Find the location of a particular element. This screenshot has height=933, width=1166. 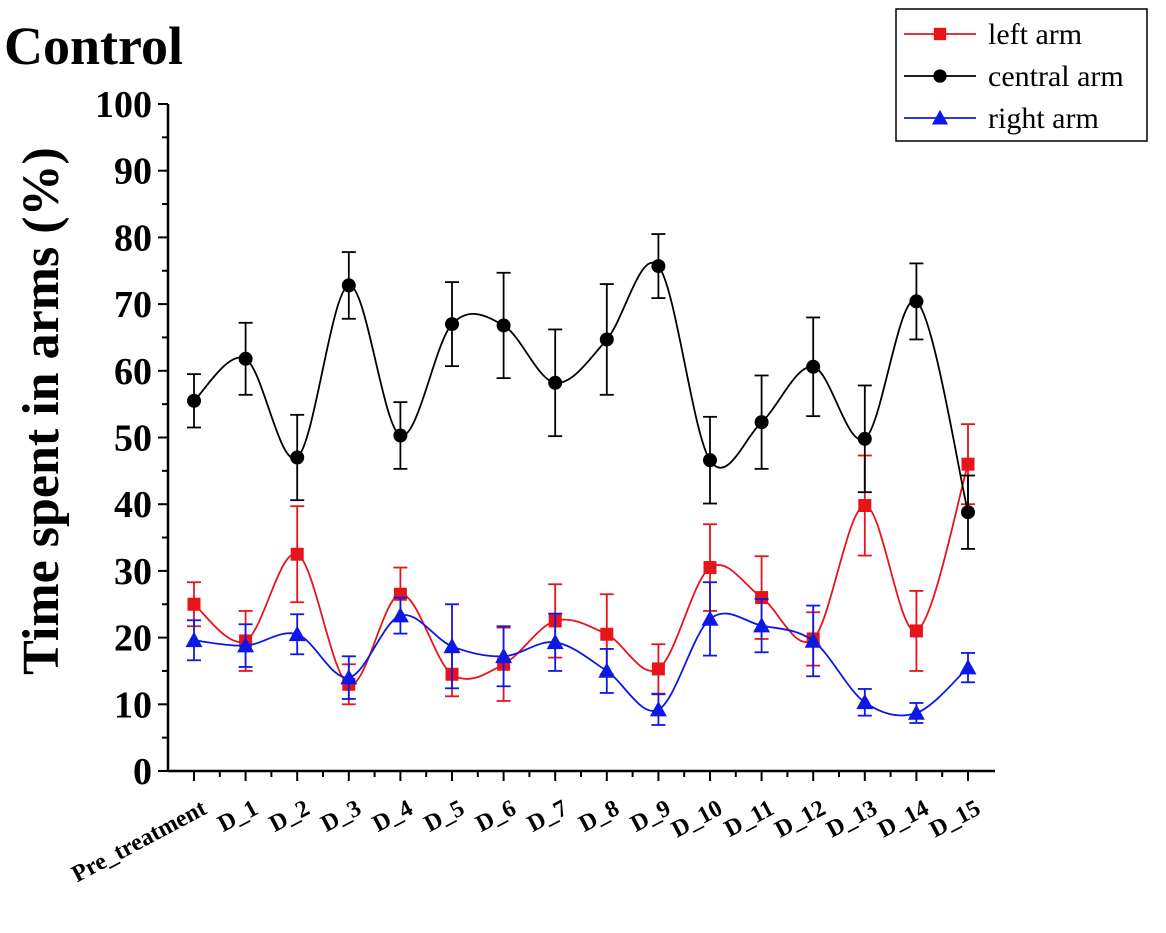

right-arm-series-line is located at coordinates (581, 664).